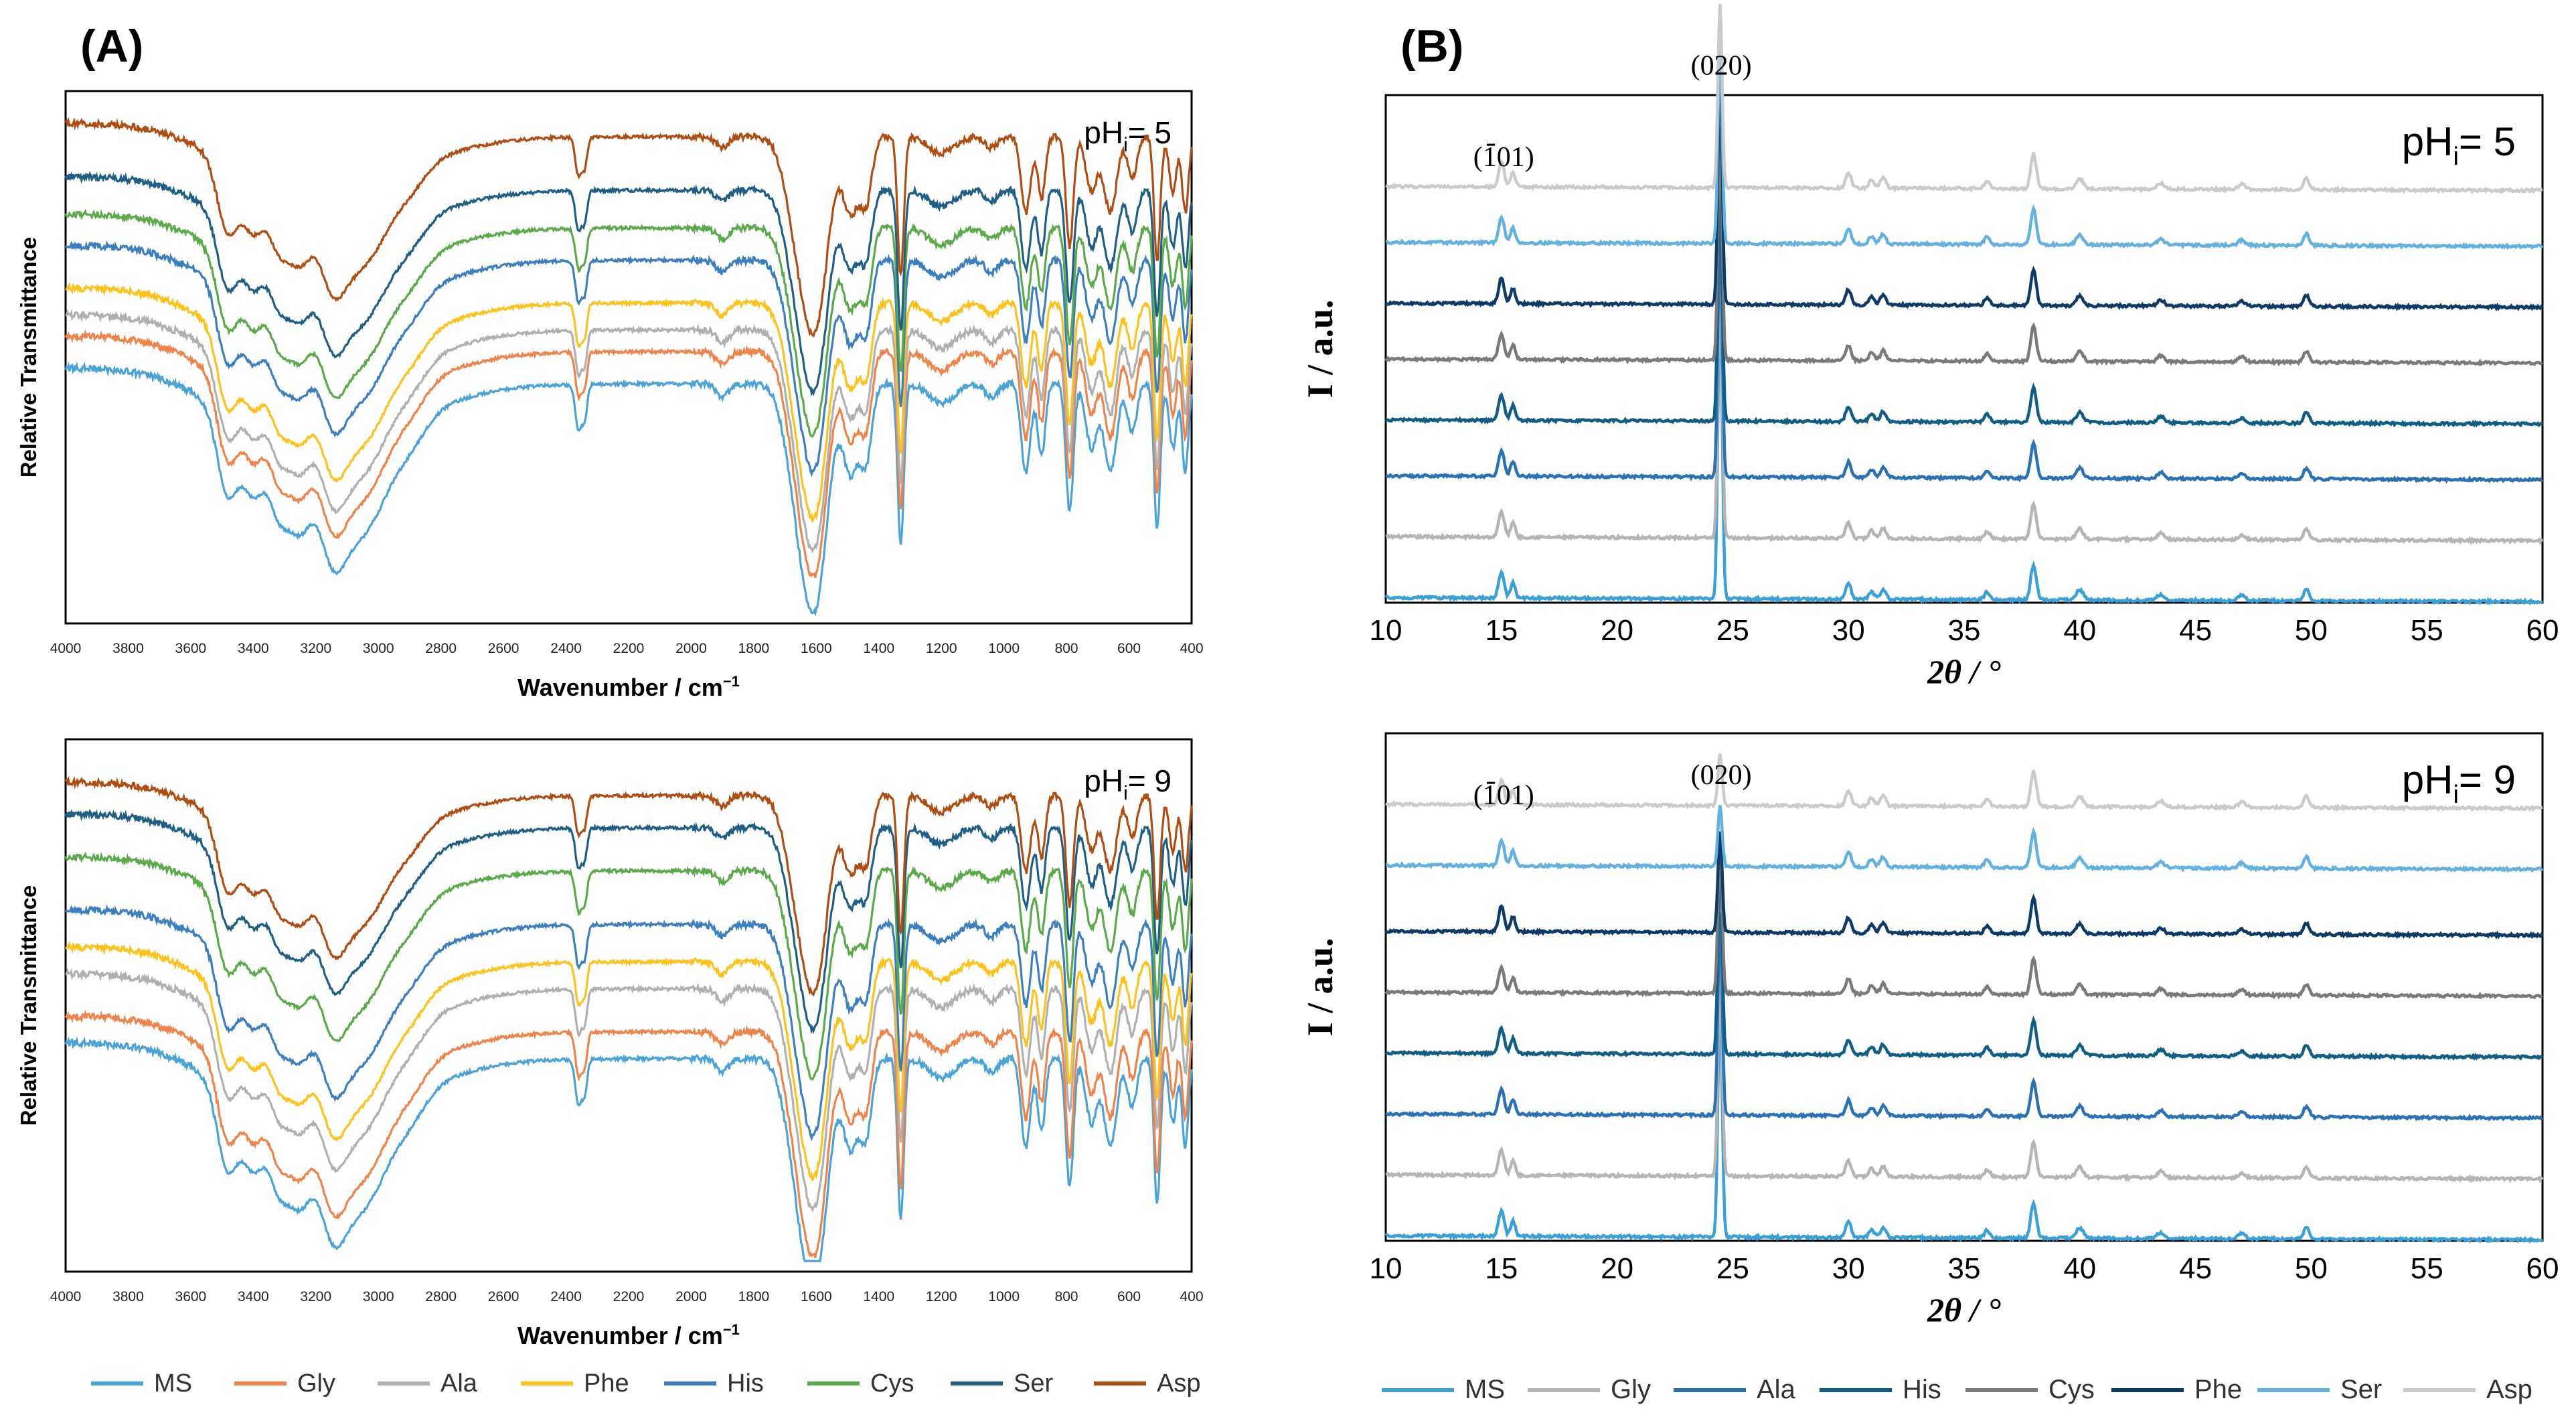 The image size is (2576, 1427). I want to click on legend-xrd: MS Gly Ala His Cys Phe Ser Asp, so click(1957, 1390).